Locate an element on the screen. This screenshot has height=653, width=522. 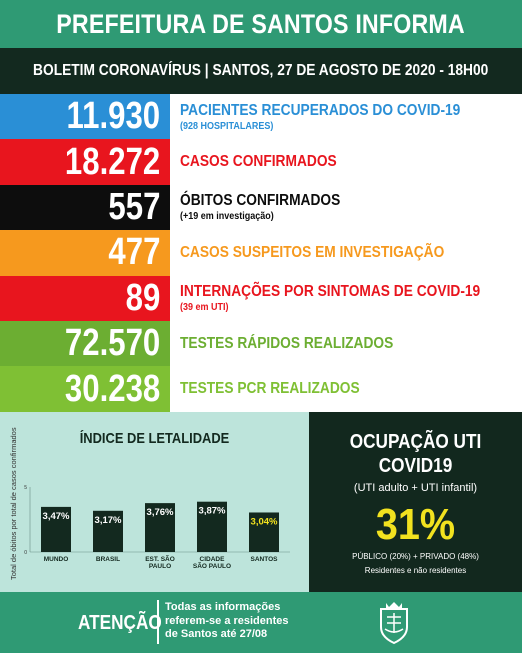
stat-row-rapid-tests: 72.570 TESTES RÁPIDOS REALIZADOS is located at coordinates (261, 344).